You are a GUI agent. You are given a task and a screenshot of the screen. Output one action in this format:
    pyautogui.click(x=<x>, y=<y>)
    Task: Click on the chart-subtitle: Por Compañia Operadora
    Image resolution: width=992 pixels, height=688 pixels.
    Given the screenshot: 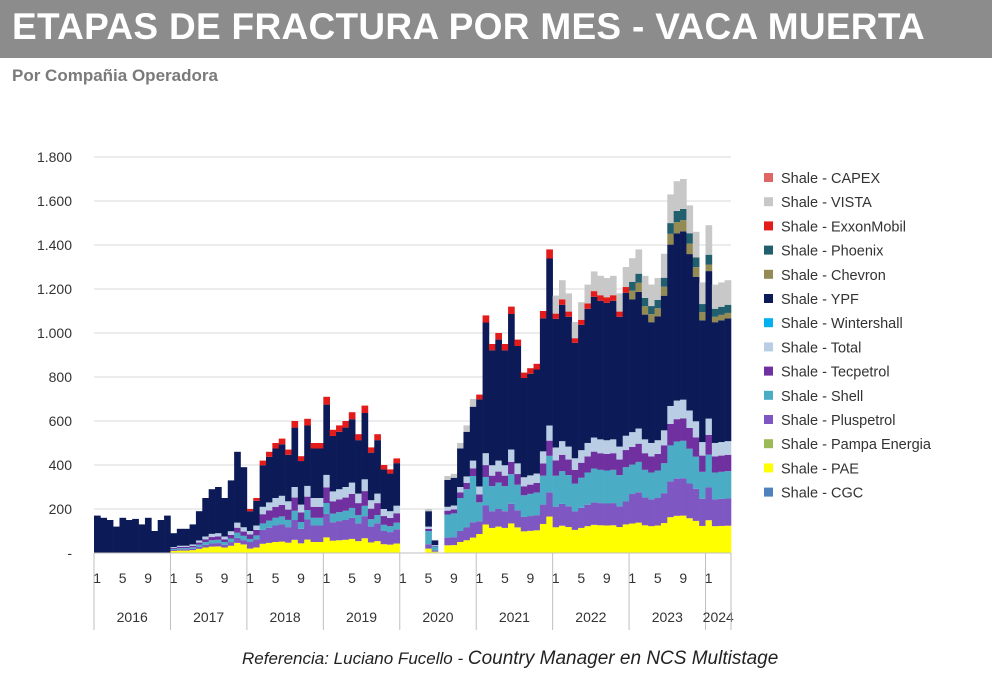 What is the action you would take?
    pyautogui.click(x=115, y=75)
    